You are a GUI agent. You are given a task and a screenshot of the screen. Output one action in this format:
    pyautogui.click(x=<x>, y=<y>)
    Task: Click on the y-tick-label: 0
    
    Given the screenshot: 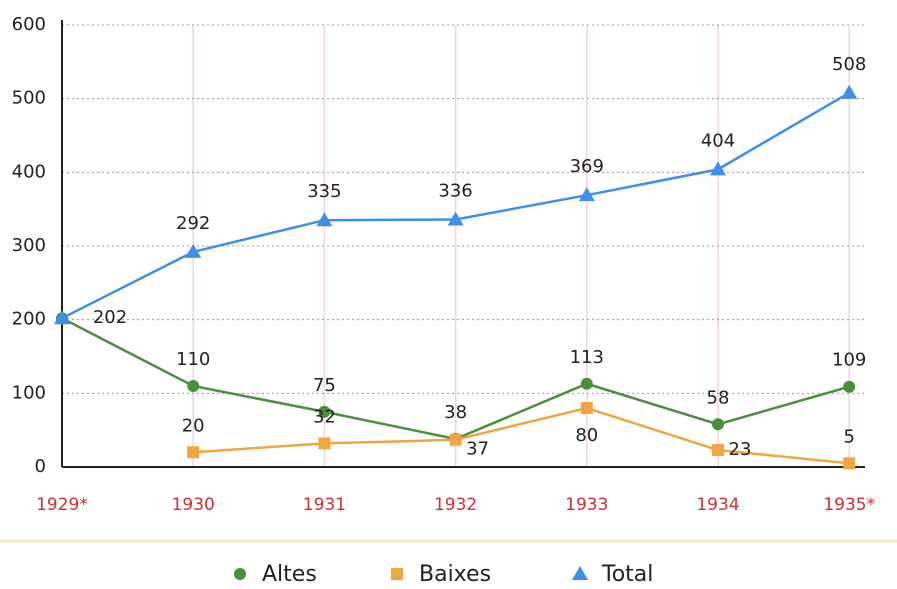 What is the action you would take?
    pyautogui.click(x=40, y=466)
    